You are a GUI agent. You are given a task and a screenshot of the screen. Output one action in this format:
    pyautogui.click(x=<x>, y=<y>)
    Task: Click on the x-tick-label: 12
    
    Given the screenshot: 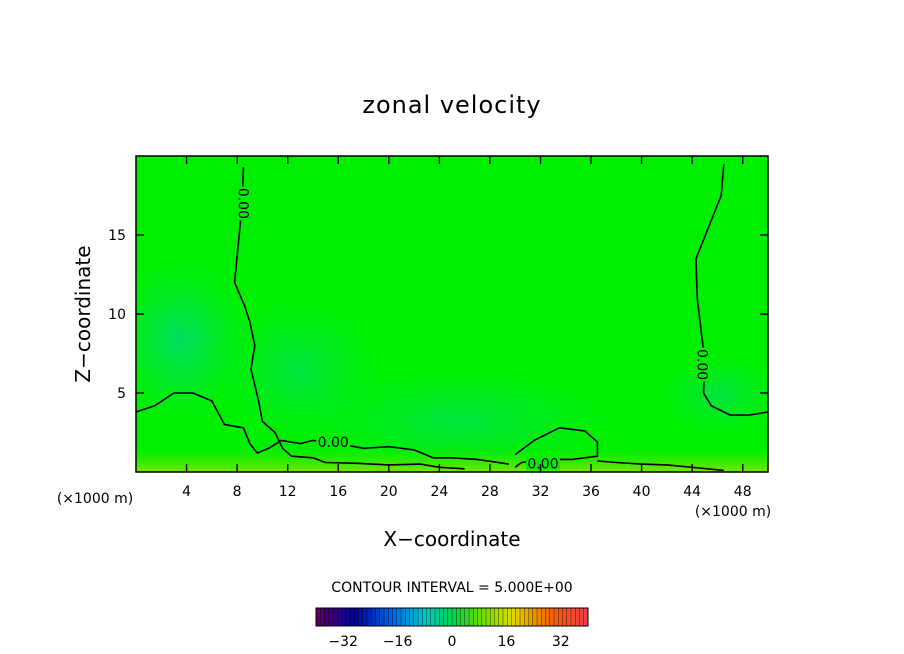 What is the action you would take?
    pyautogui.click(x=288, y=492)
    